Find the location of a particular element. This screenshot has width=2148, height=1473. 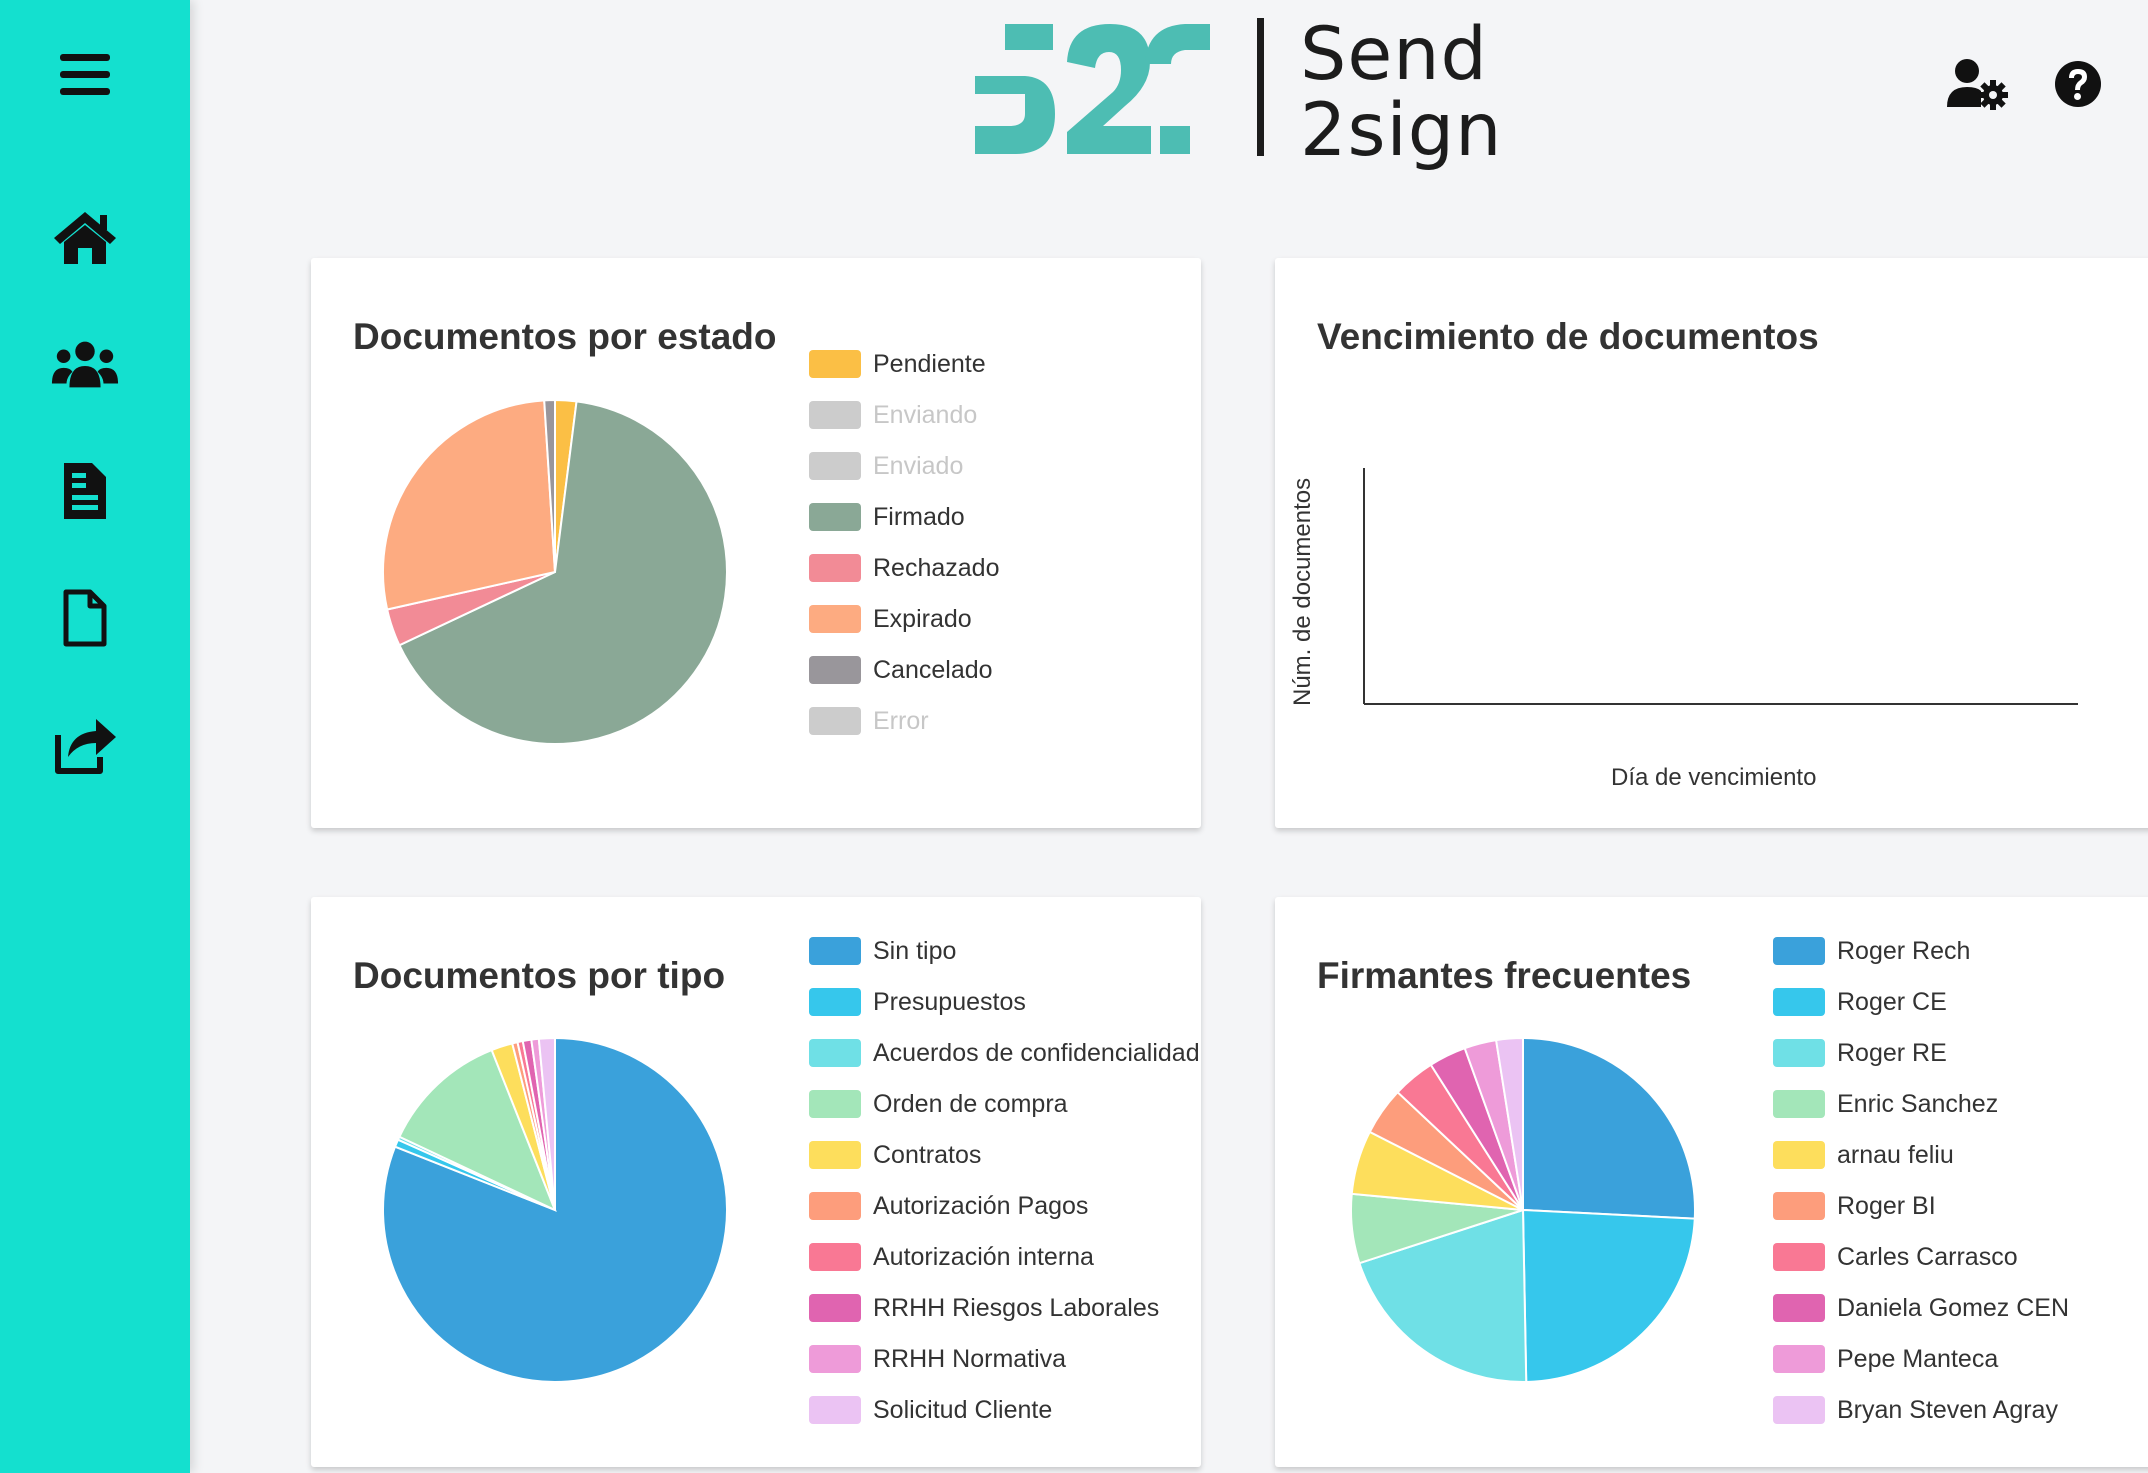

pie-slice-orden-de-compra is located at coordinates (477, 1130).